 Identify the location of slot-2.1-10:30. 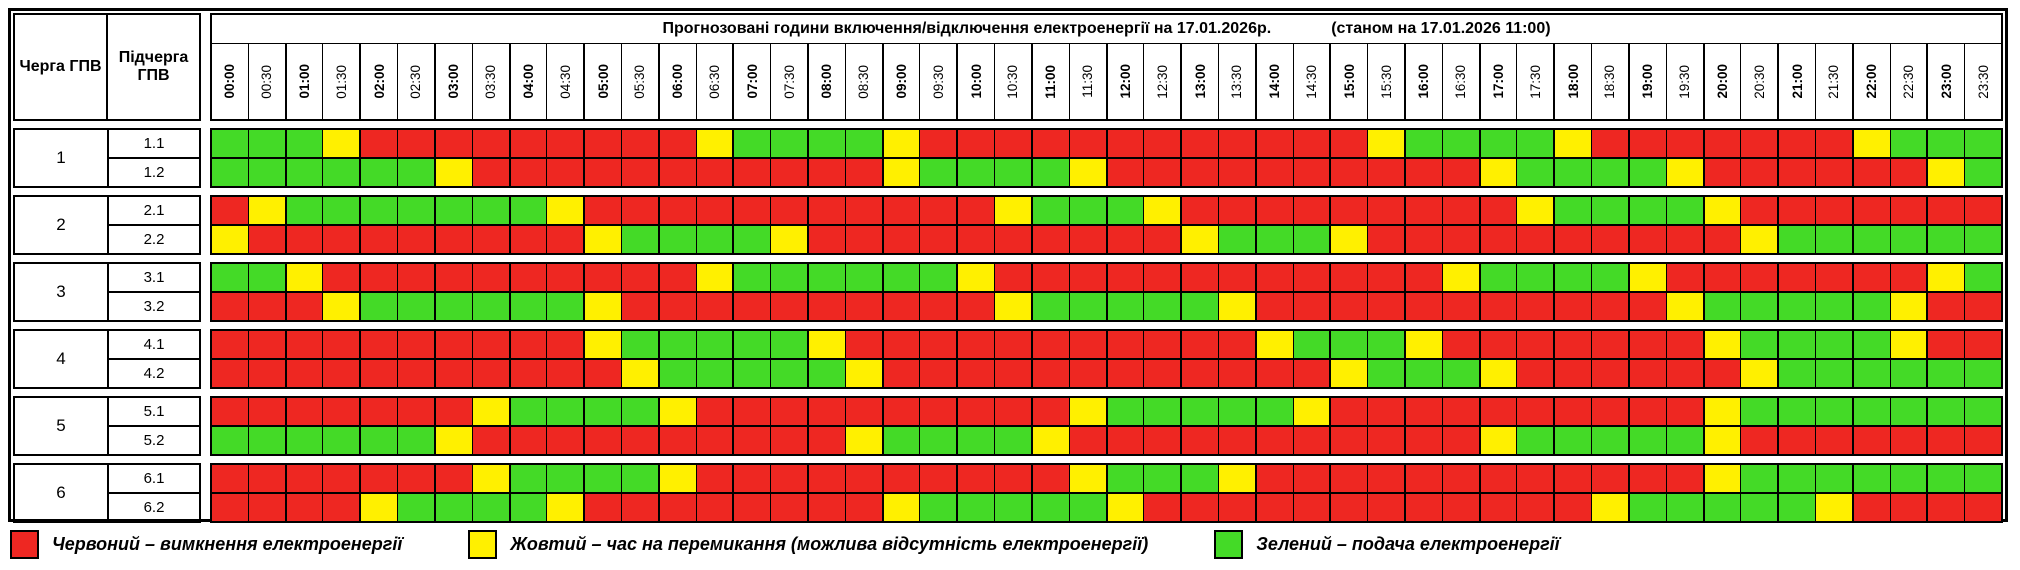
(1012, 210).